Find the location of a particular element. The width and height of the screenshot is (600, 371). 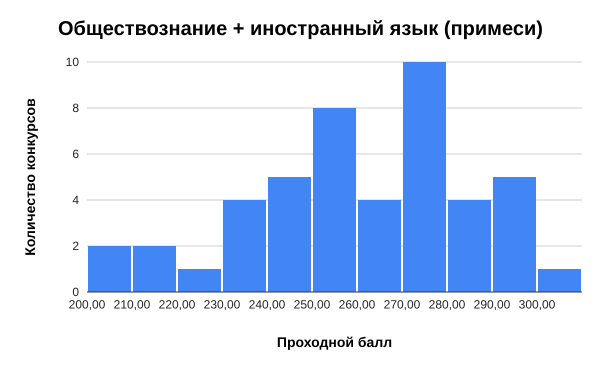

x-tick-label: 300,00 is located at coordinates (537, 305).